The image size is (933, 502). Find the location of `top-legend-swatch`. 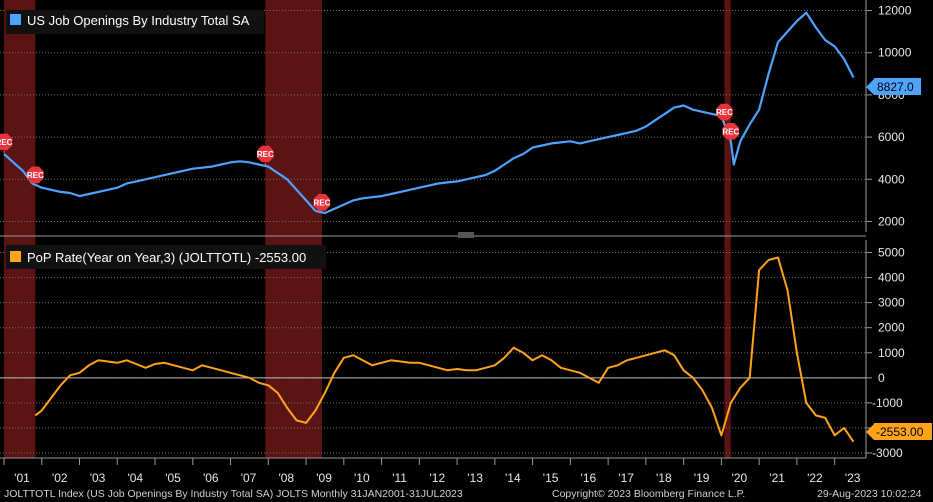

top-legend-swatch is located at coordinates (15, 19).